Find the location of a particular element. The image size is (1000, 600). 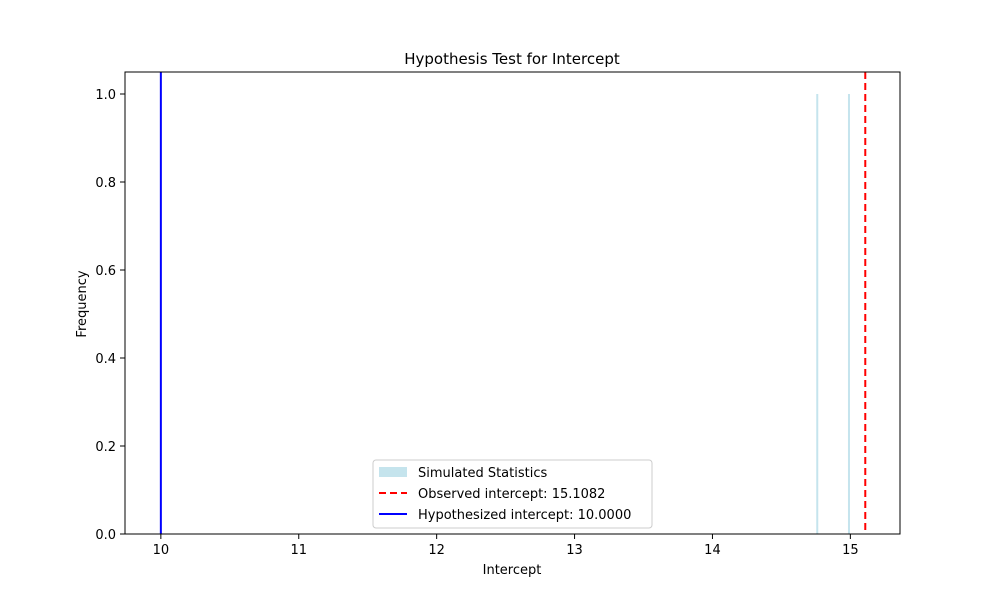

legend-box is located at coordinates (512, 494).